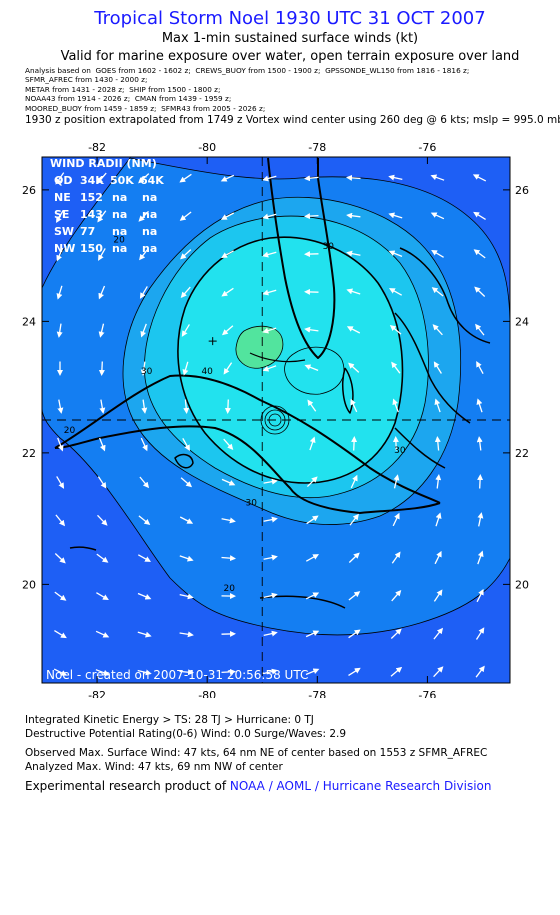  What do you see at coordinates (445, 295) in the screenshot?
I see `bahamas-abaco` at bounding box center [445, 295].